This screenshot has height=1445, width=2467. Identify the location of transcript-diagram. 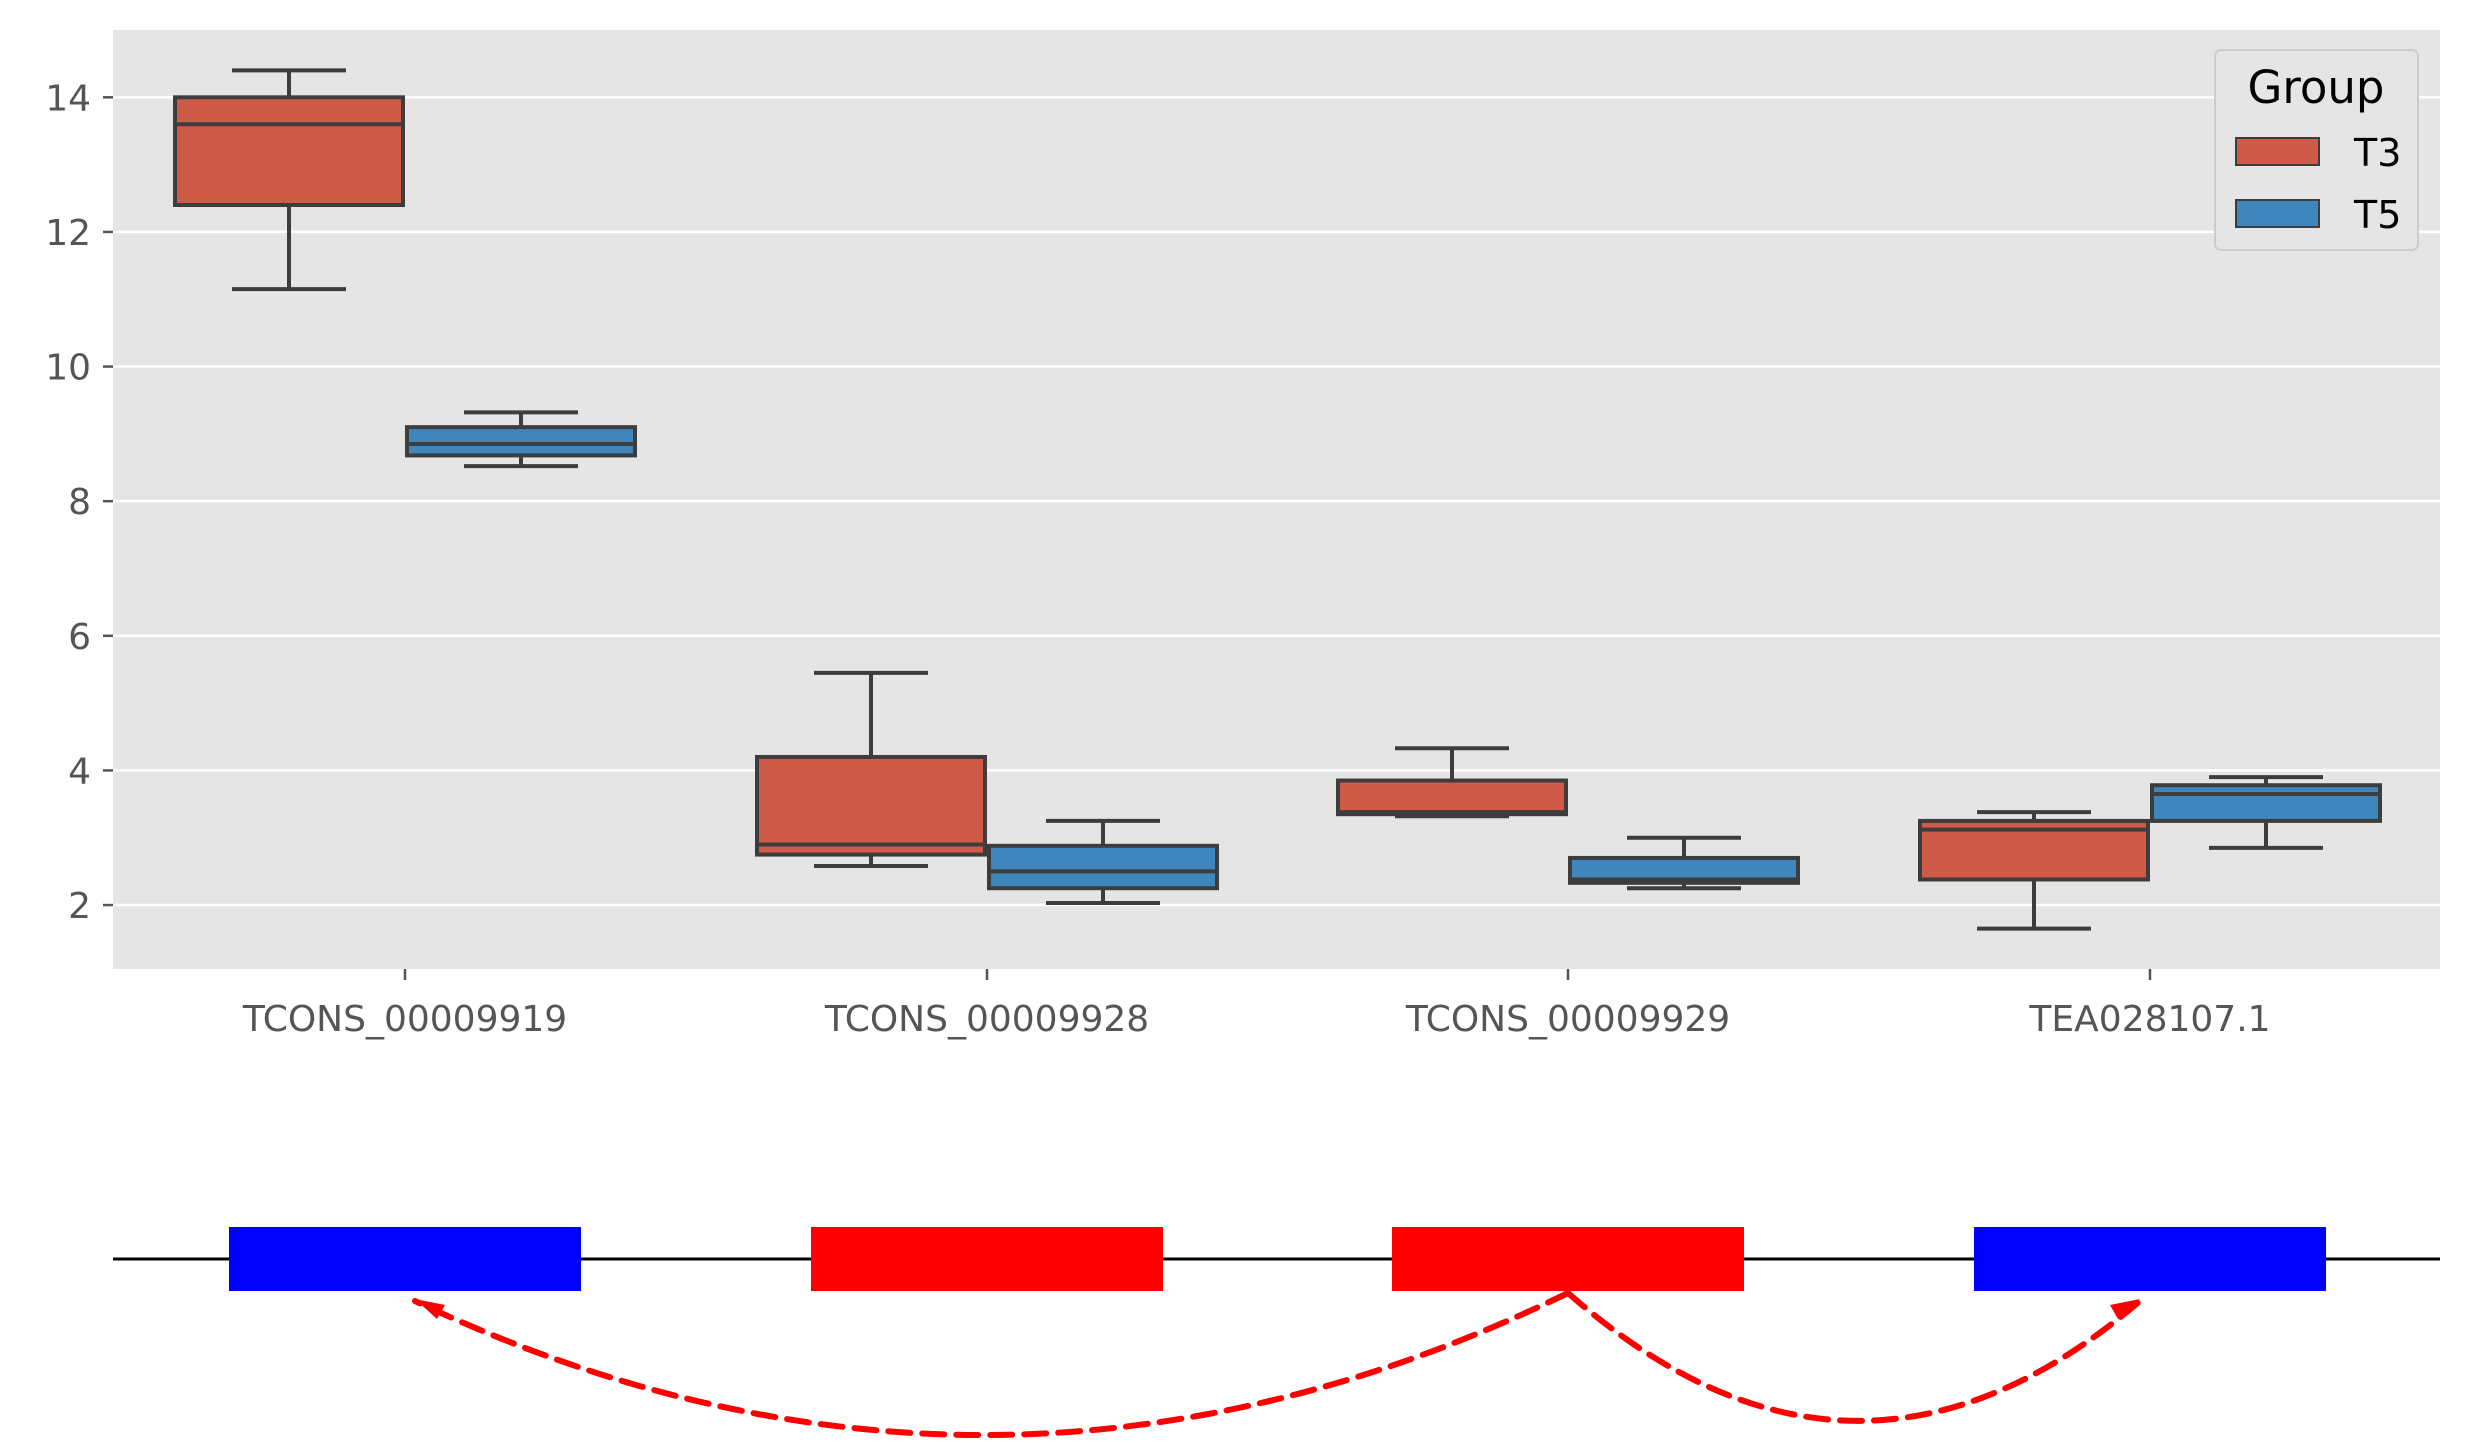
(1276, 1332).